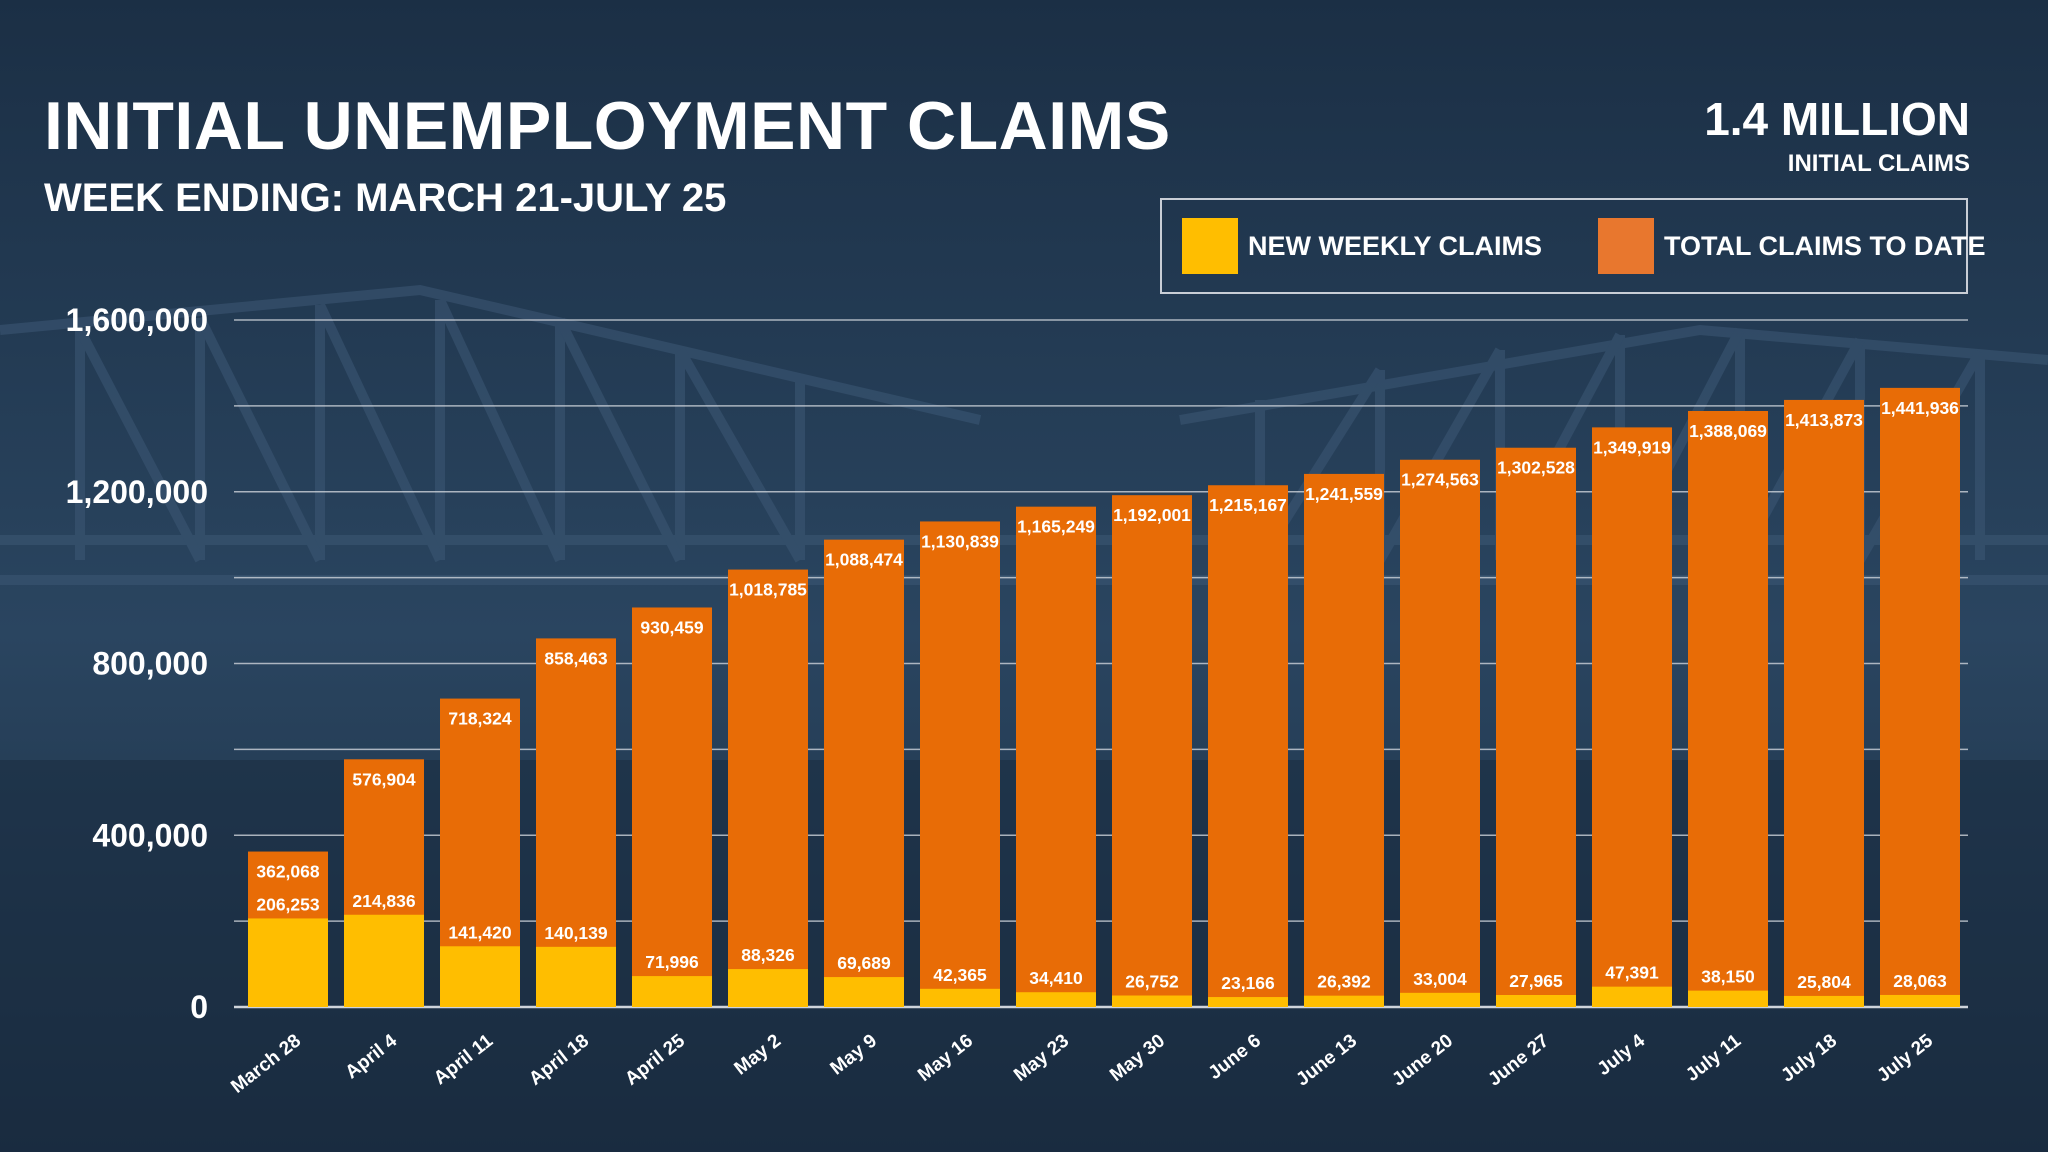 The image size is (2048, 1152). I want to click on data-label-total: 1,441,936, so click(1920, 408).